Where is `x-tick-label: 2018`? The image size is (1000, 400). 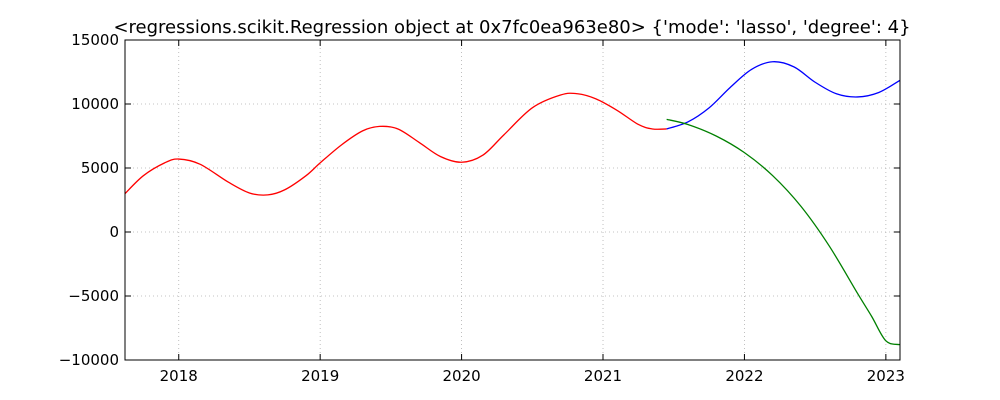 x-tick-label: 2018 is located at coordinates (179, 376).